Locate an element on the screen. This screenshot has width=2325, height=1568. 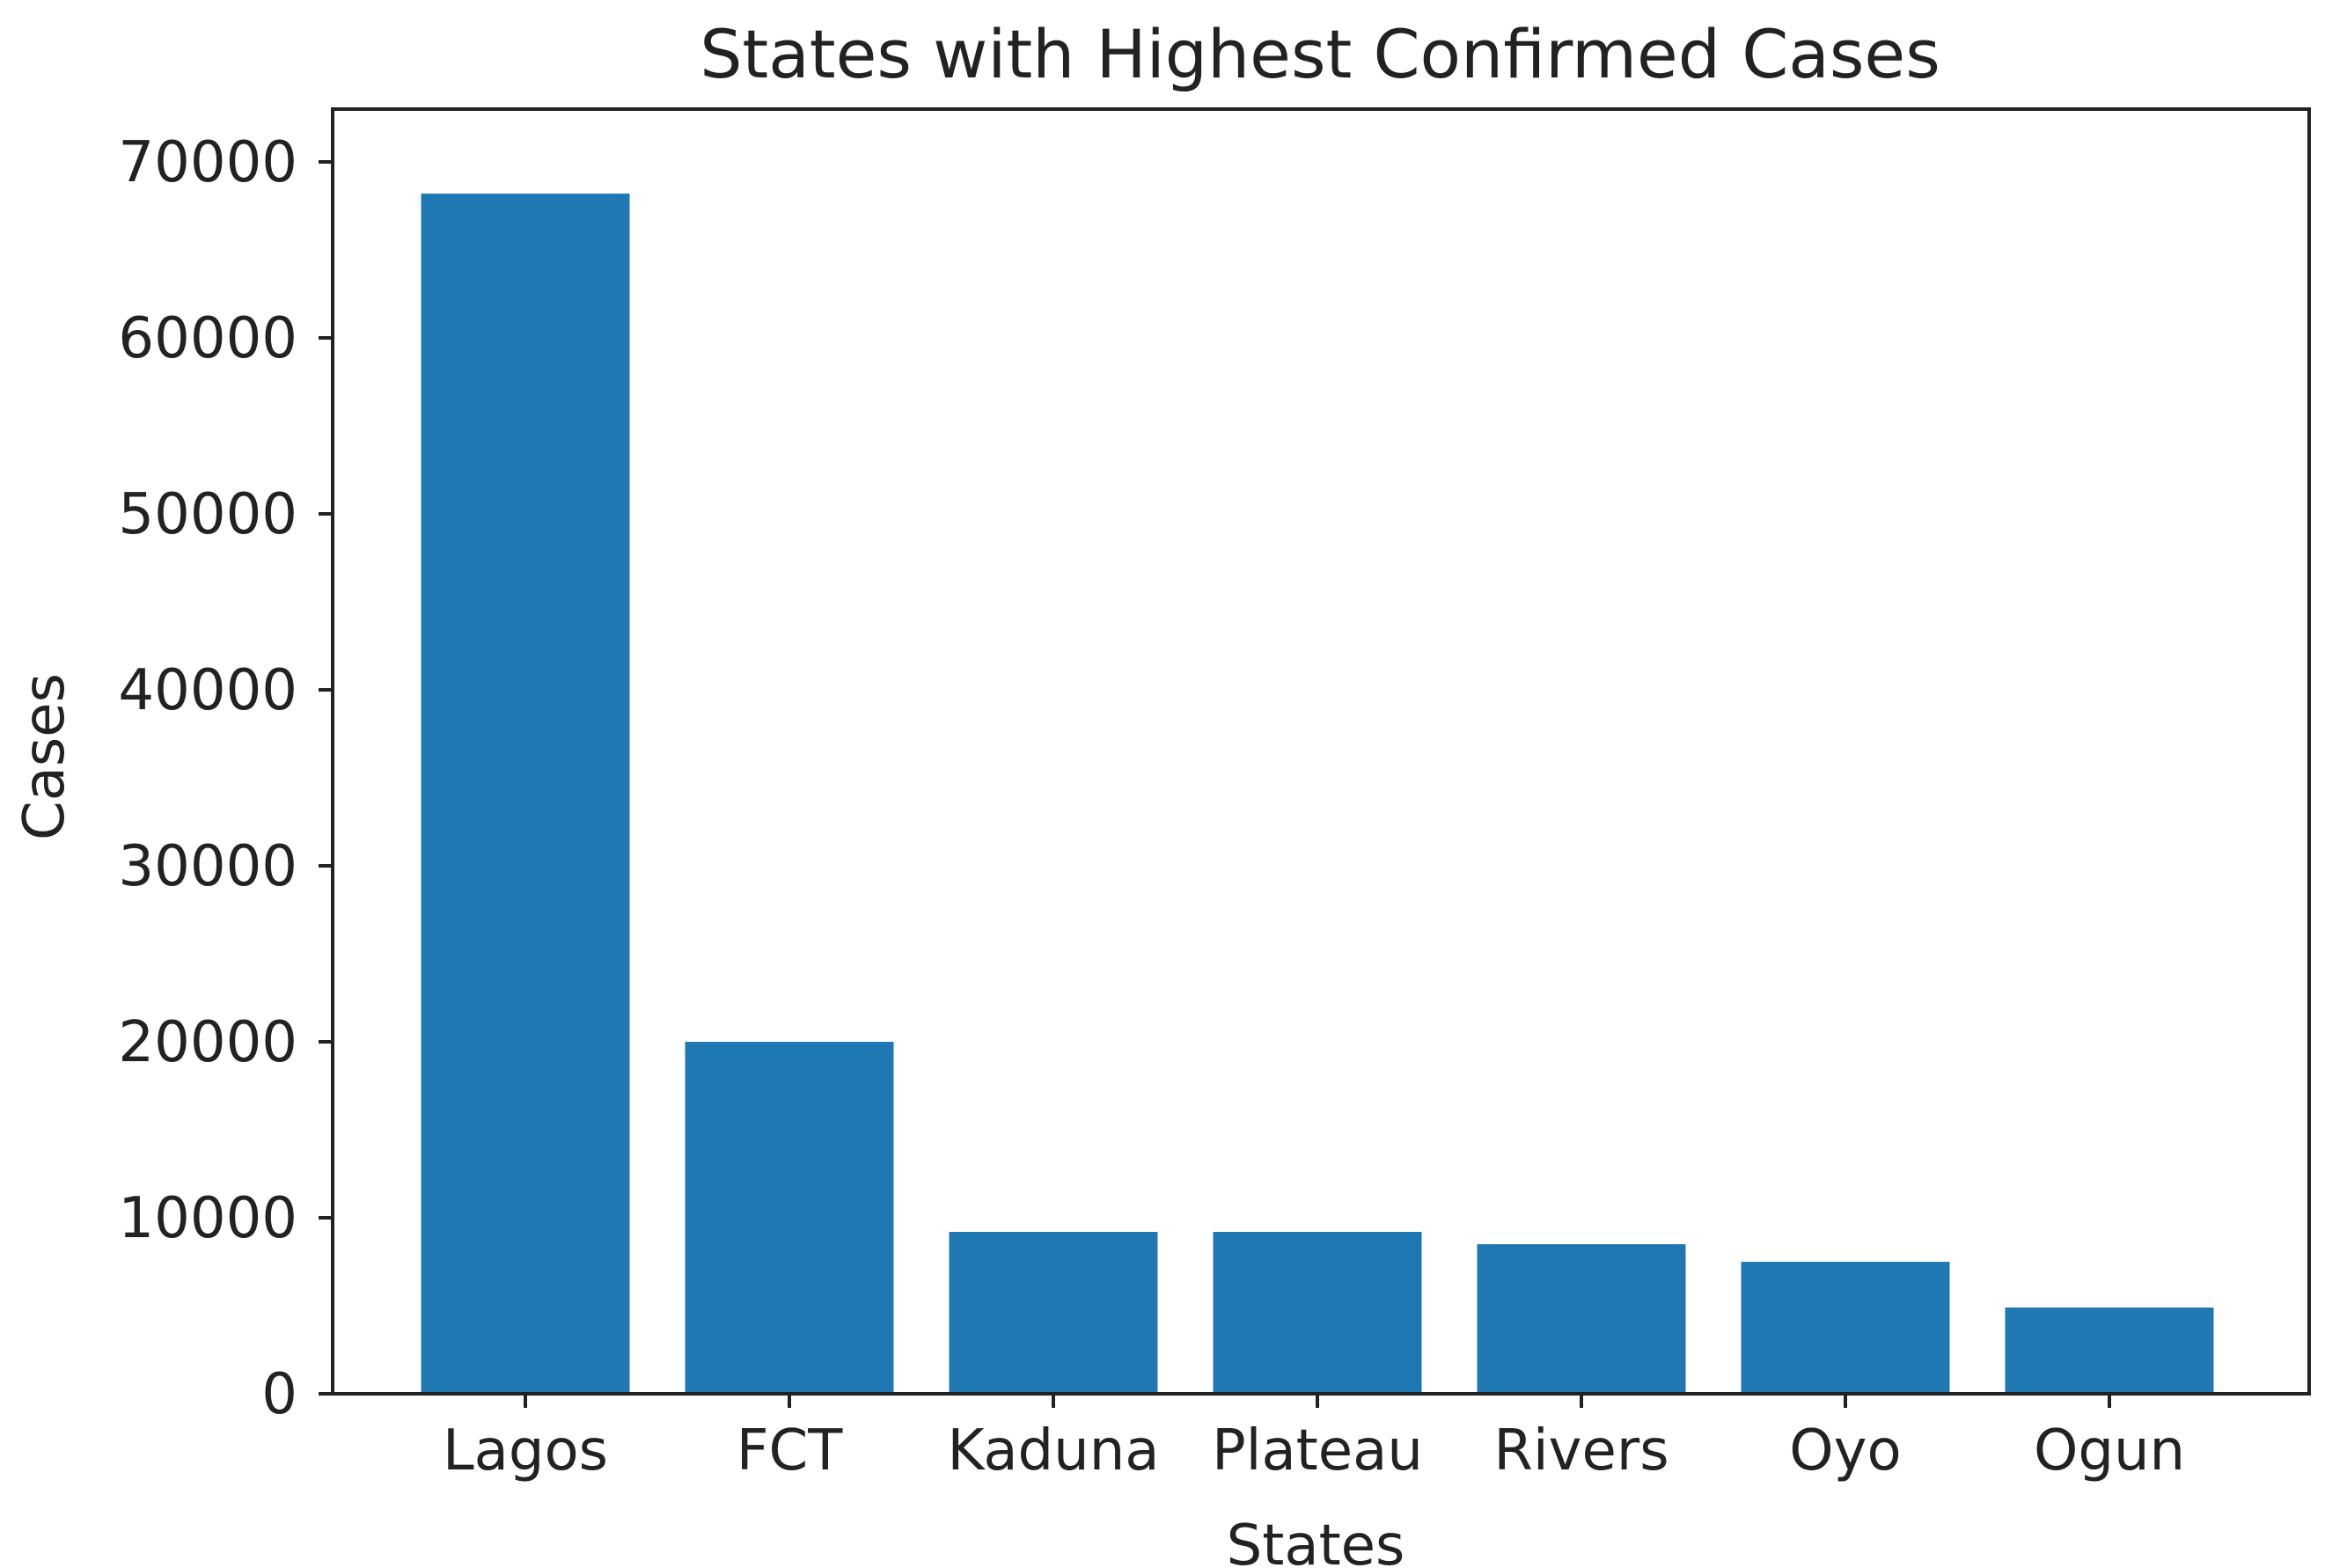
bar-plateau is located at coordinates (1317, 1313).